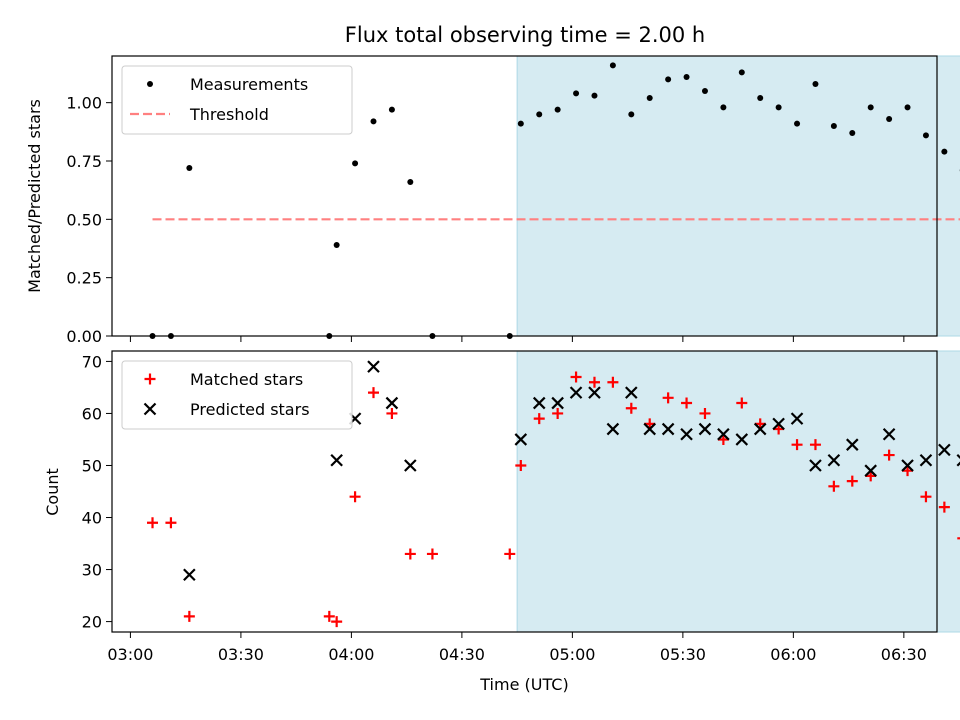 Image resolution: width=960 pixels, height=720 pixels. What do you see at coordinates (92, 570) in the screenshot?
I see `y-tick-label: 30` at bounding box center [92, 570].